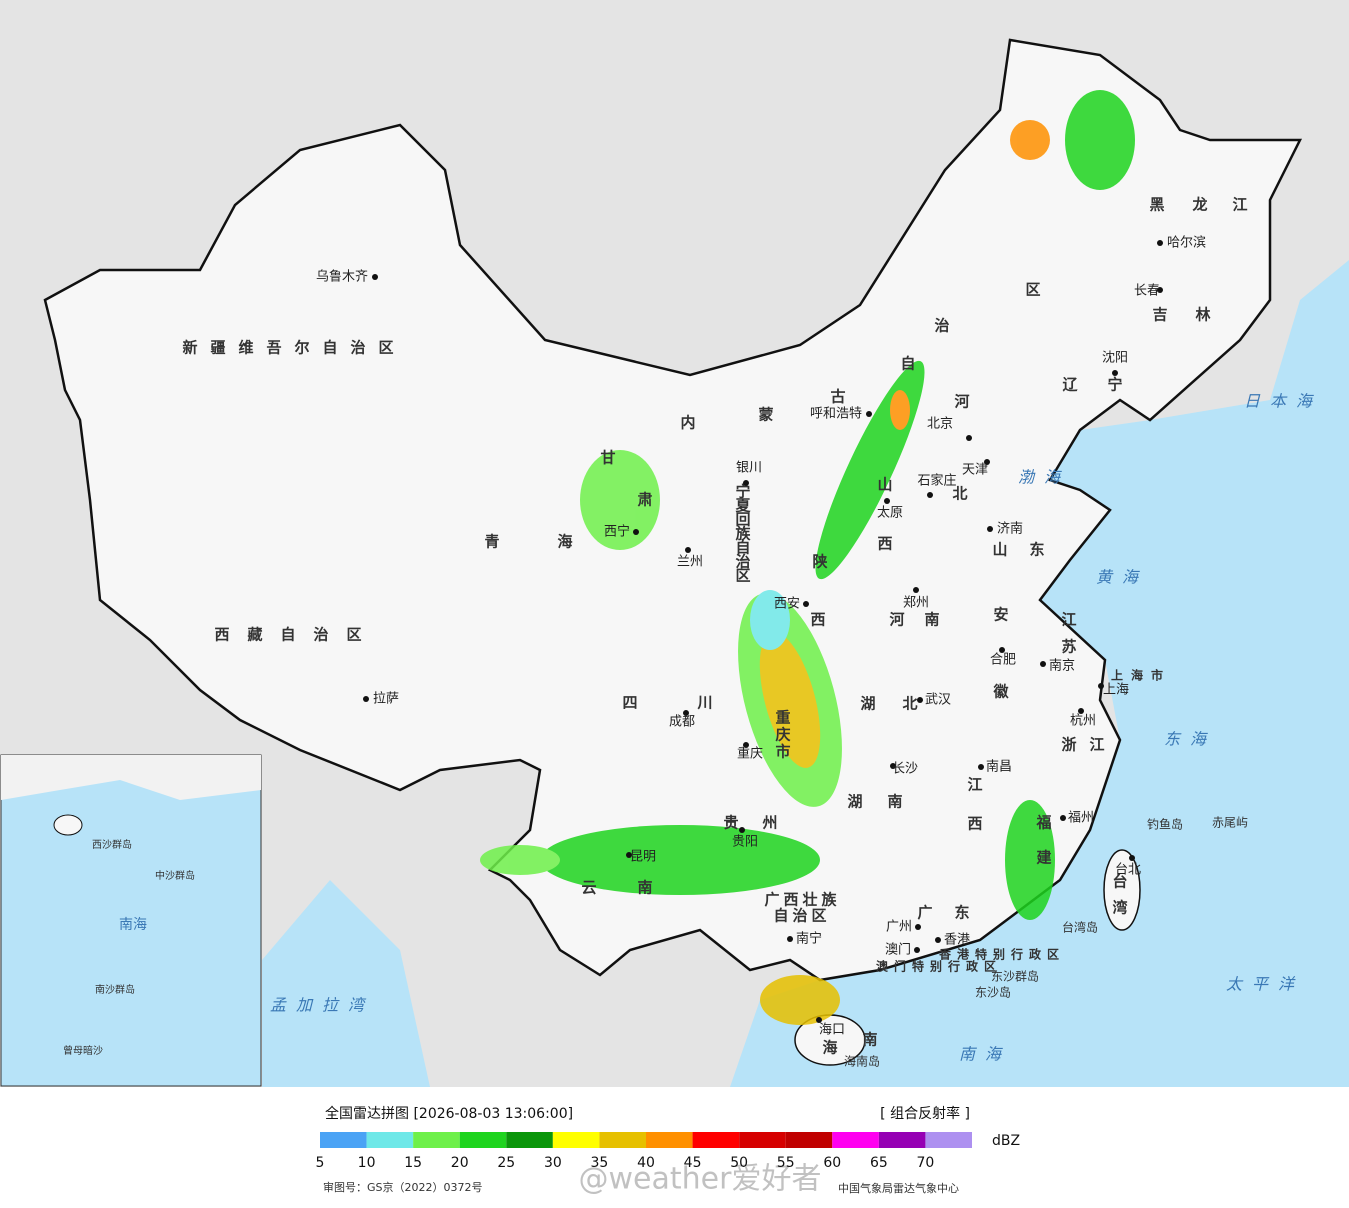  I want to click on city-label: 天津, so click(975, 470).